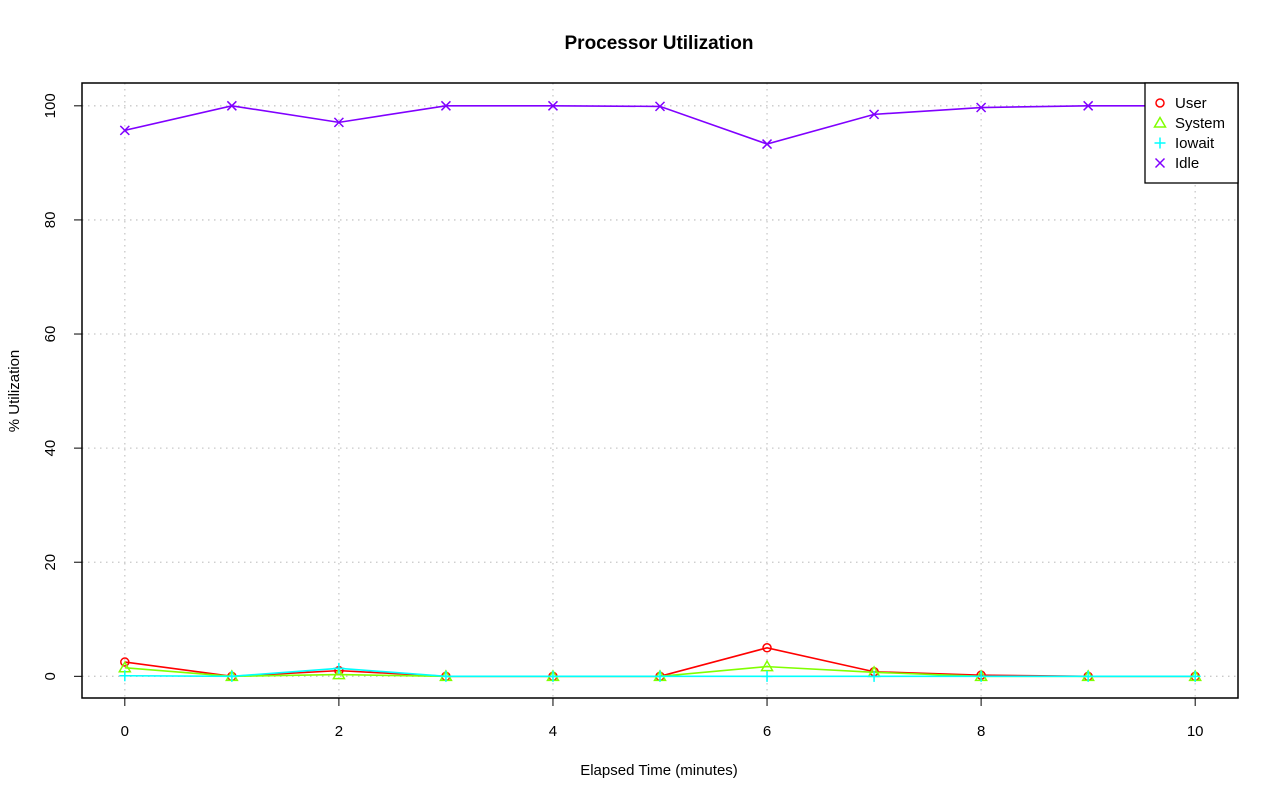 The image size is (1280, 801). Describe the element at coordinates (981, 731) in the screenshot. I see `x-tick-label: 8` at that location.